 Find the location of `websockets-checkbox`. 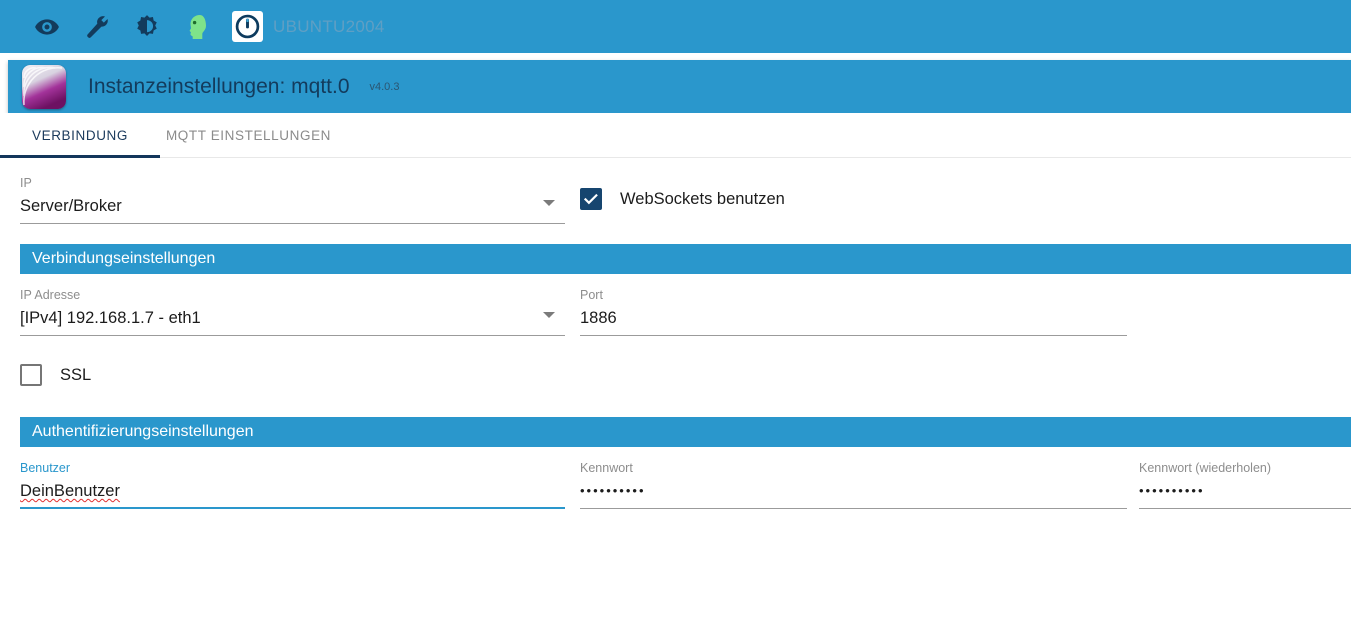

websockets-checkbox is located at coordinates (591, 199).